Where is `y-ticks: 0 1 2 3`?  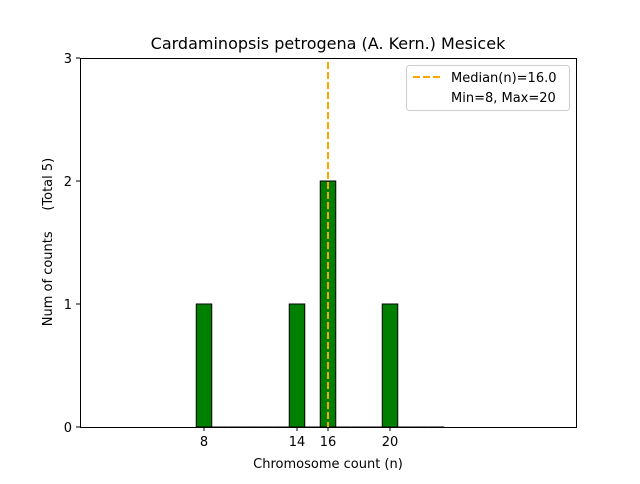
y-ticks: 0 1 2 3 is located at coordinates (72, 244).